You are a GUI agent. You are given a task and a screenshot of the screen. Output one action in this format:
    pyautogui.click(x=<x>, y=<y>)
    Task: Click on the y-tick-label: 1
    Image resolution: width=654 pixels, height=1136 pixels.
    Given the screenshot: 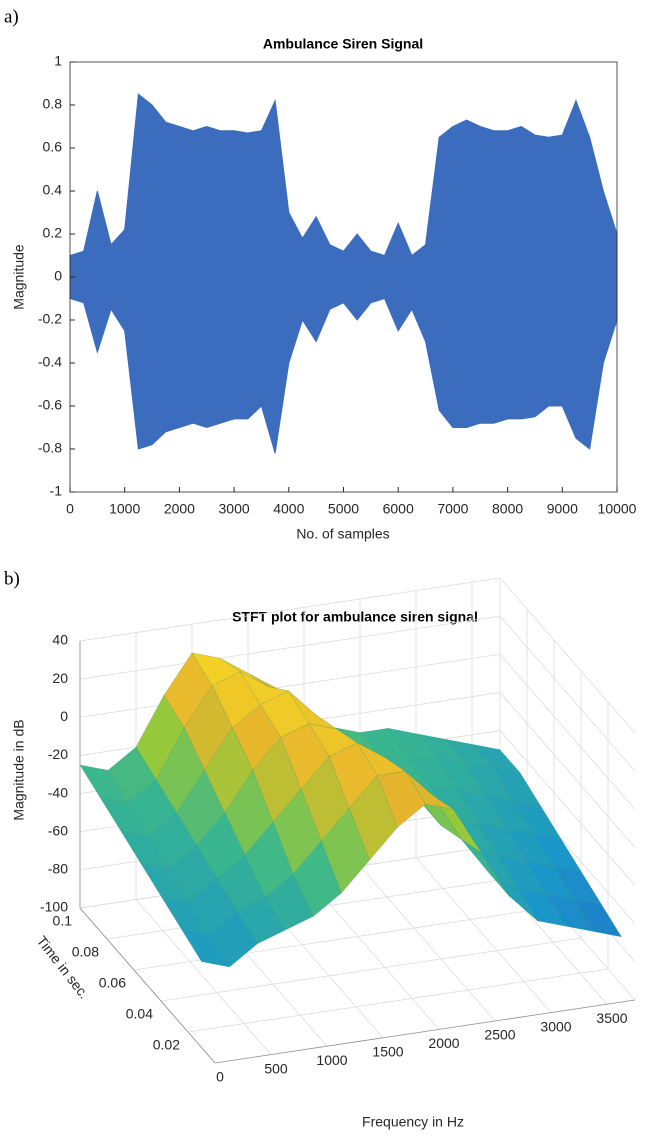 What is the action you would take?
    pyautogui.click(x=58, y=61)
    